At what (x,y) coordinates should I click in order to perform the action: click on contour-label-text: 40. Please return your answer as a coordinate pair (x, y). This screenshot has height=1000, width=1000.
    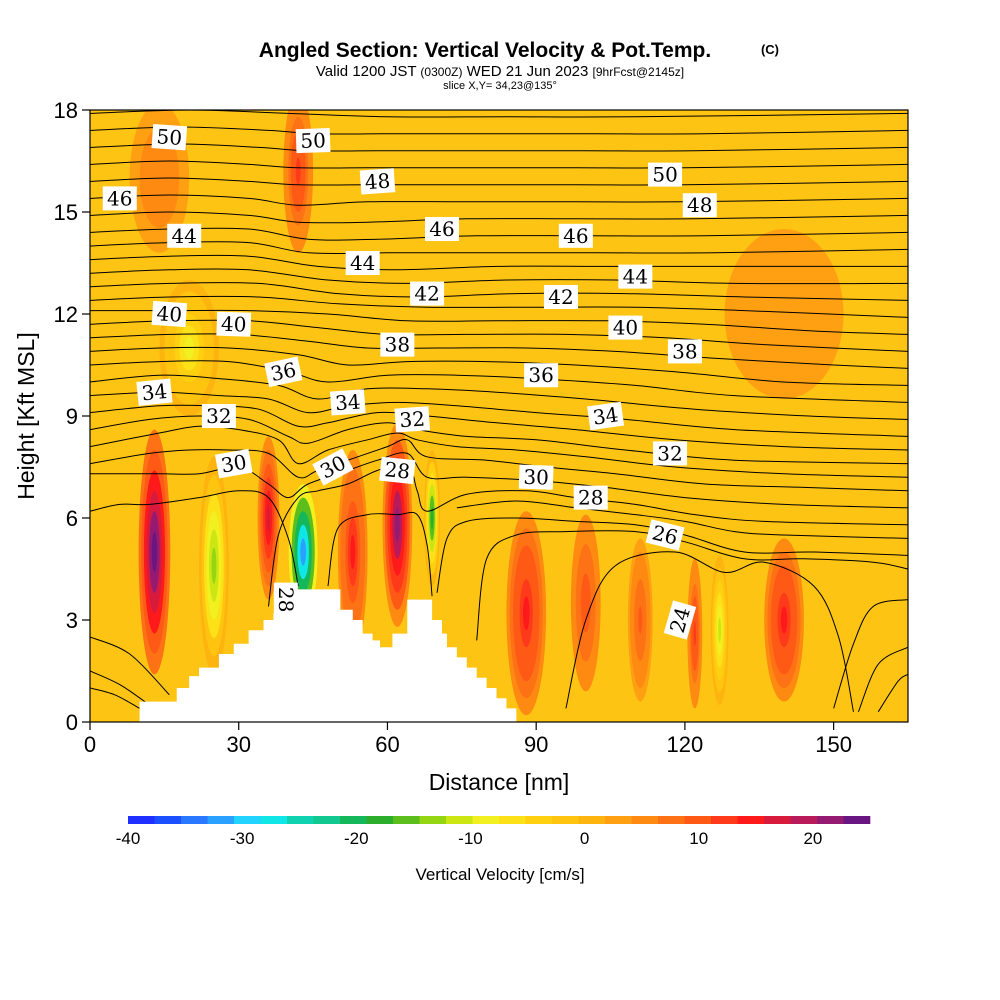
    Looking at the image, I should click on (625, 328).